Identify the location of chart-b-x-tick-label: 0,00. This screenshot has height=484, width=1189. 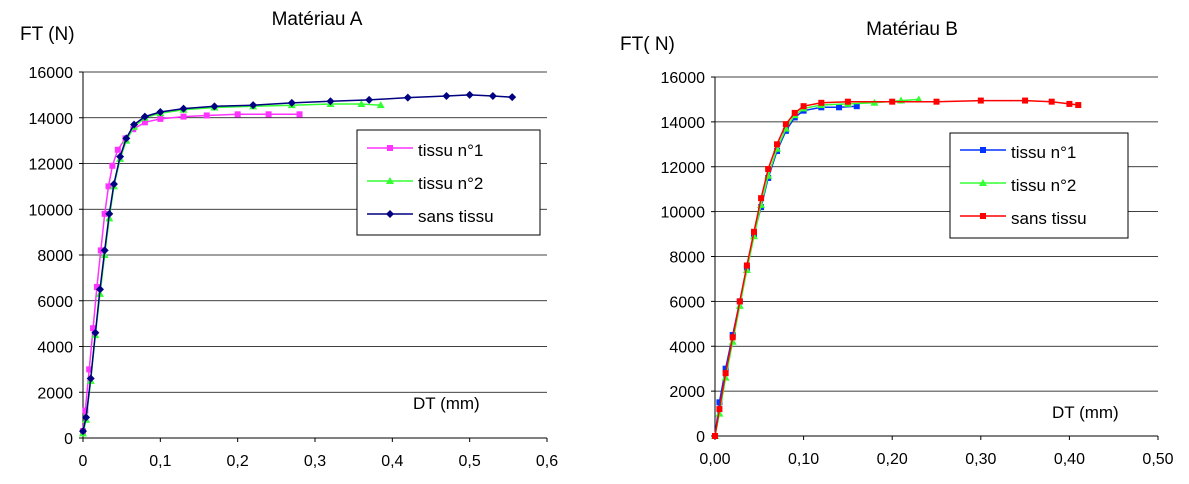
(714, 459).